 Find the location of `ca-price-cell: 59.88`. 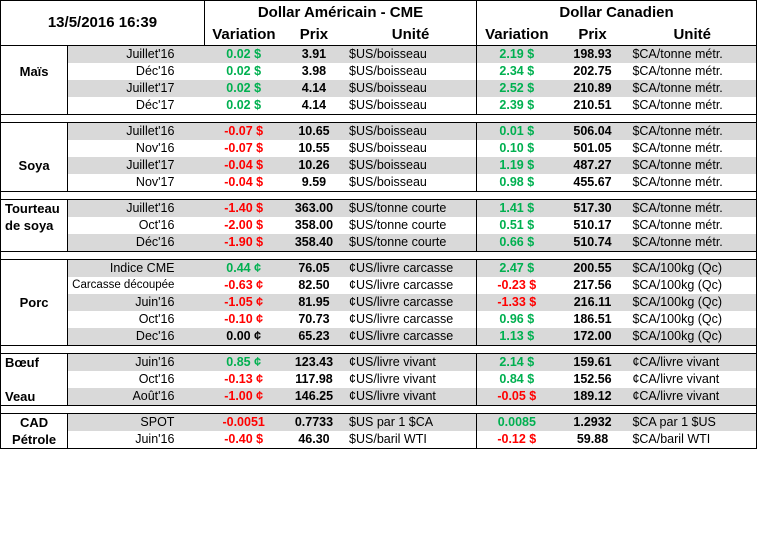

ca-price-cell: 59.88 is located at coordinates (592, 440).